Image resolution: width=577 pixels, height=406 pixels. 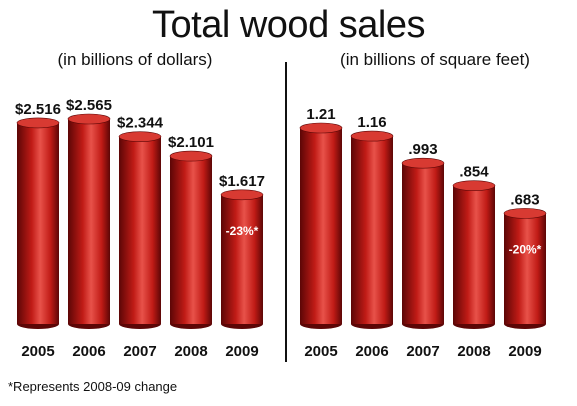 What do you see at coordinates (140, 123) in the screenshot?
I see `value-label-2007: $2.344` at bounding box center [140, 123].